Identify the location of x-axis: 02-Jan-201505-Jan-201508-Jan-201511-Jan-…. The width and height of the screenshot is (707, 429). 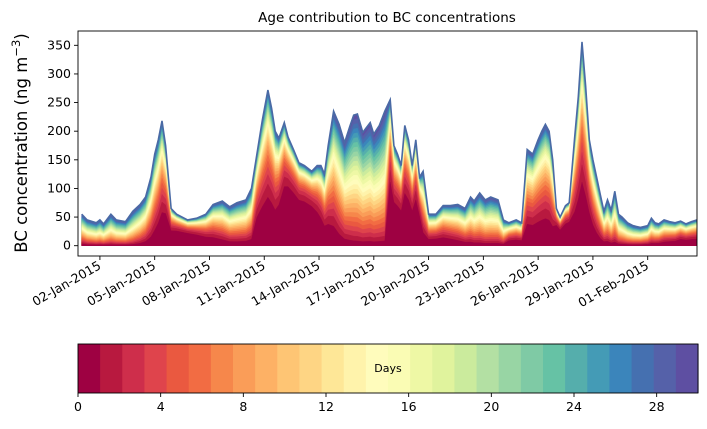
(340, 283).